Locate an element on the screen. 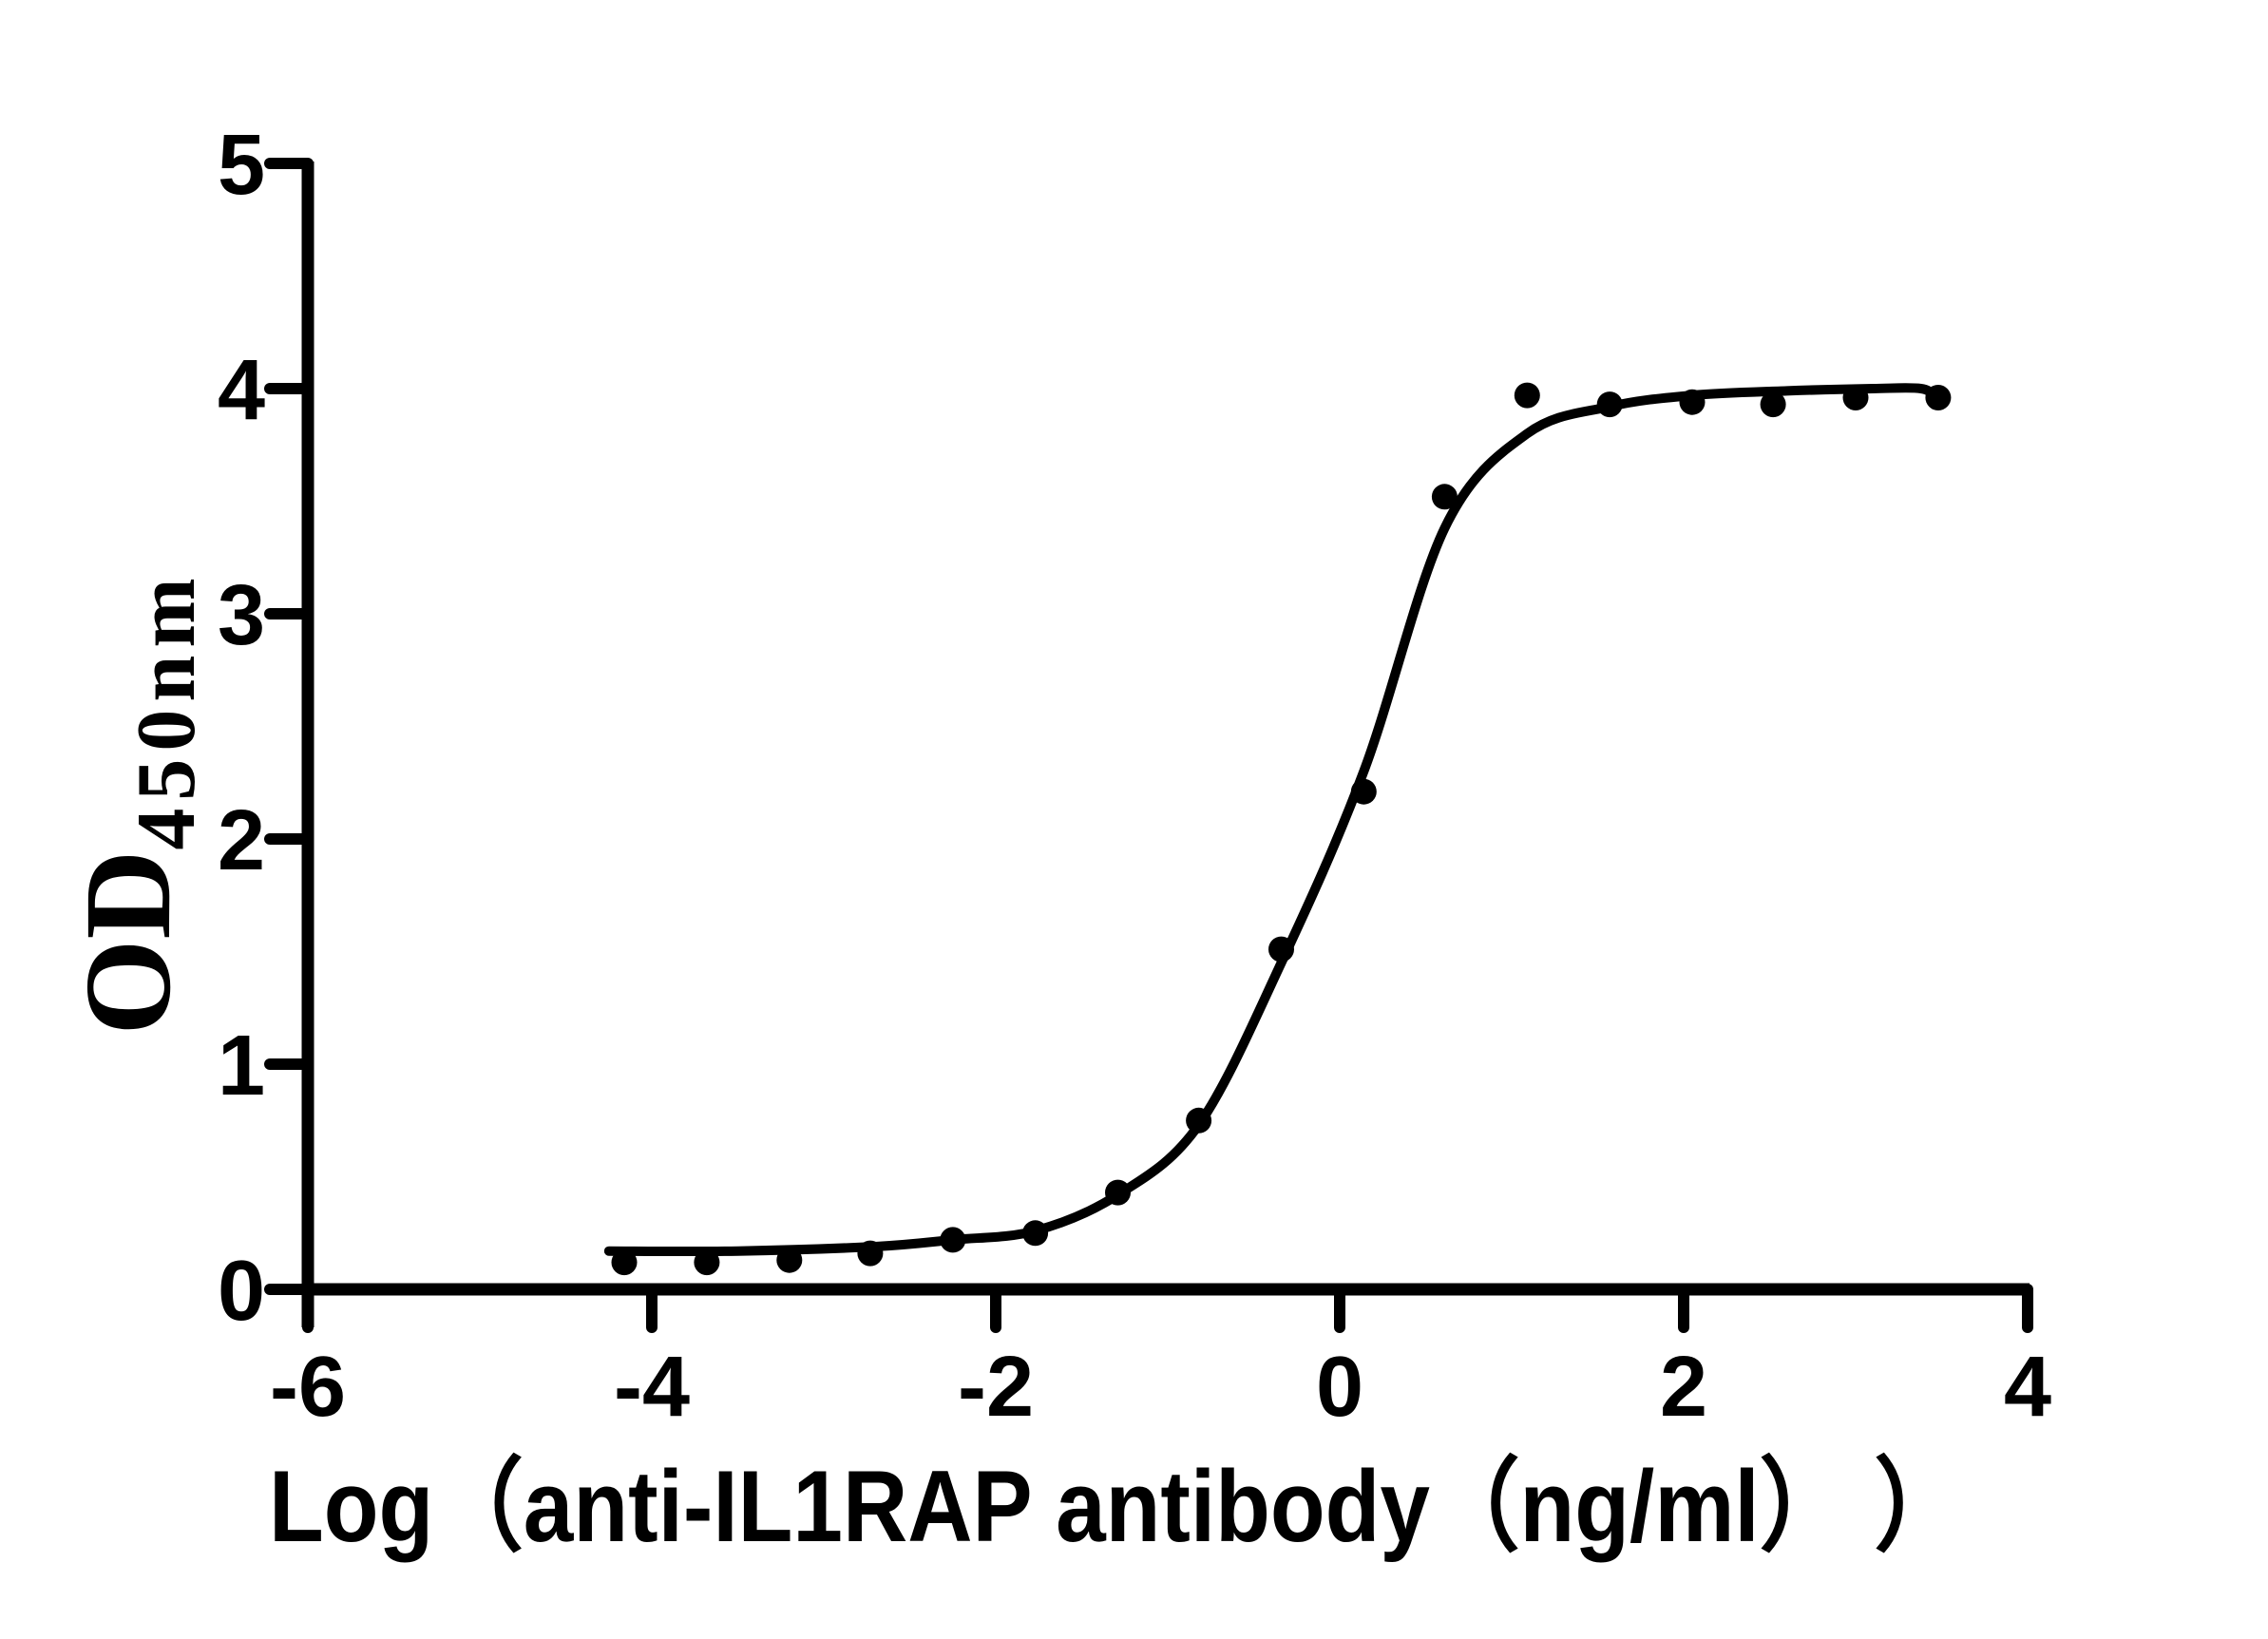 The image size is (2268, 1639). x-tick-label: 4 is located at coordinates (2028, 1387).